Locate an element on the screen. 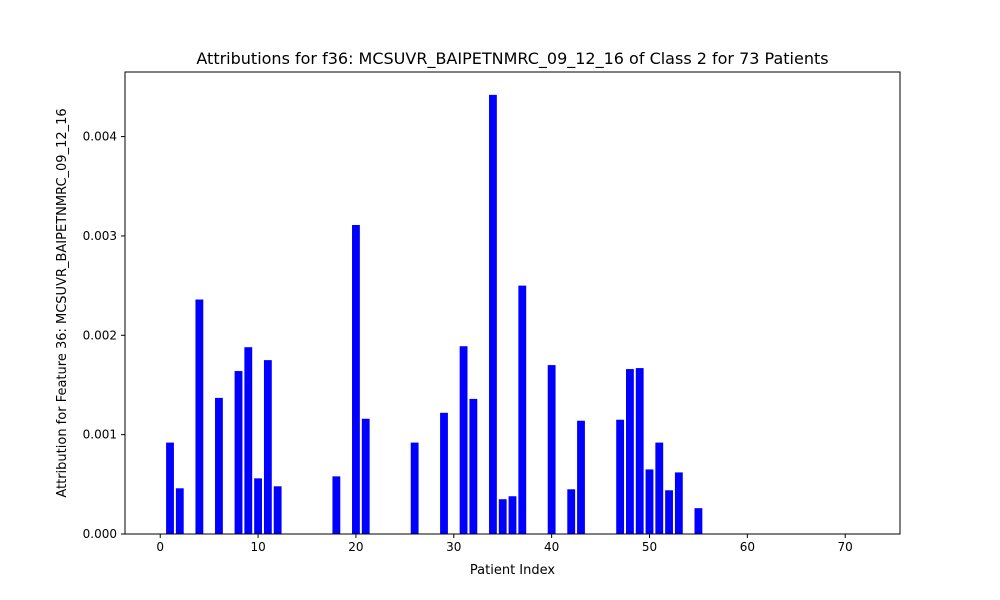  x-tick-label: 0 is located at coordinates (160, 547).